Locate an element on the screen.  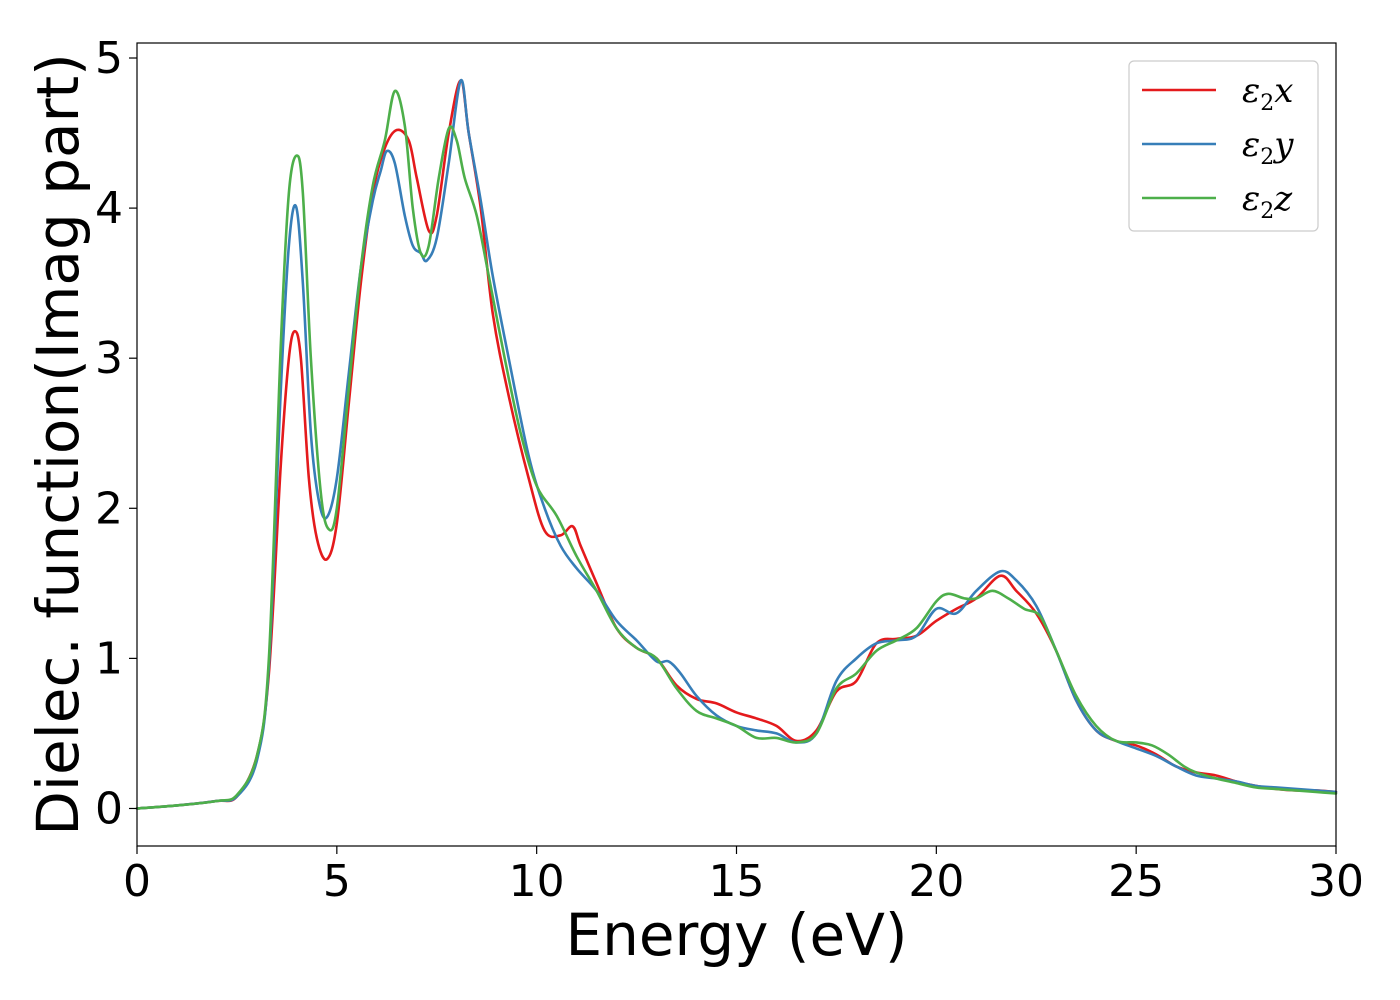
legend-box is located at coordinates (1223, 146).